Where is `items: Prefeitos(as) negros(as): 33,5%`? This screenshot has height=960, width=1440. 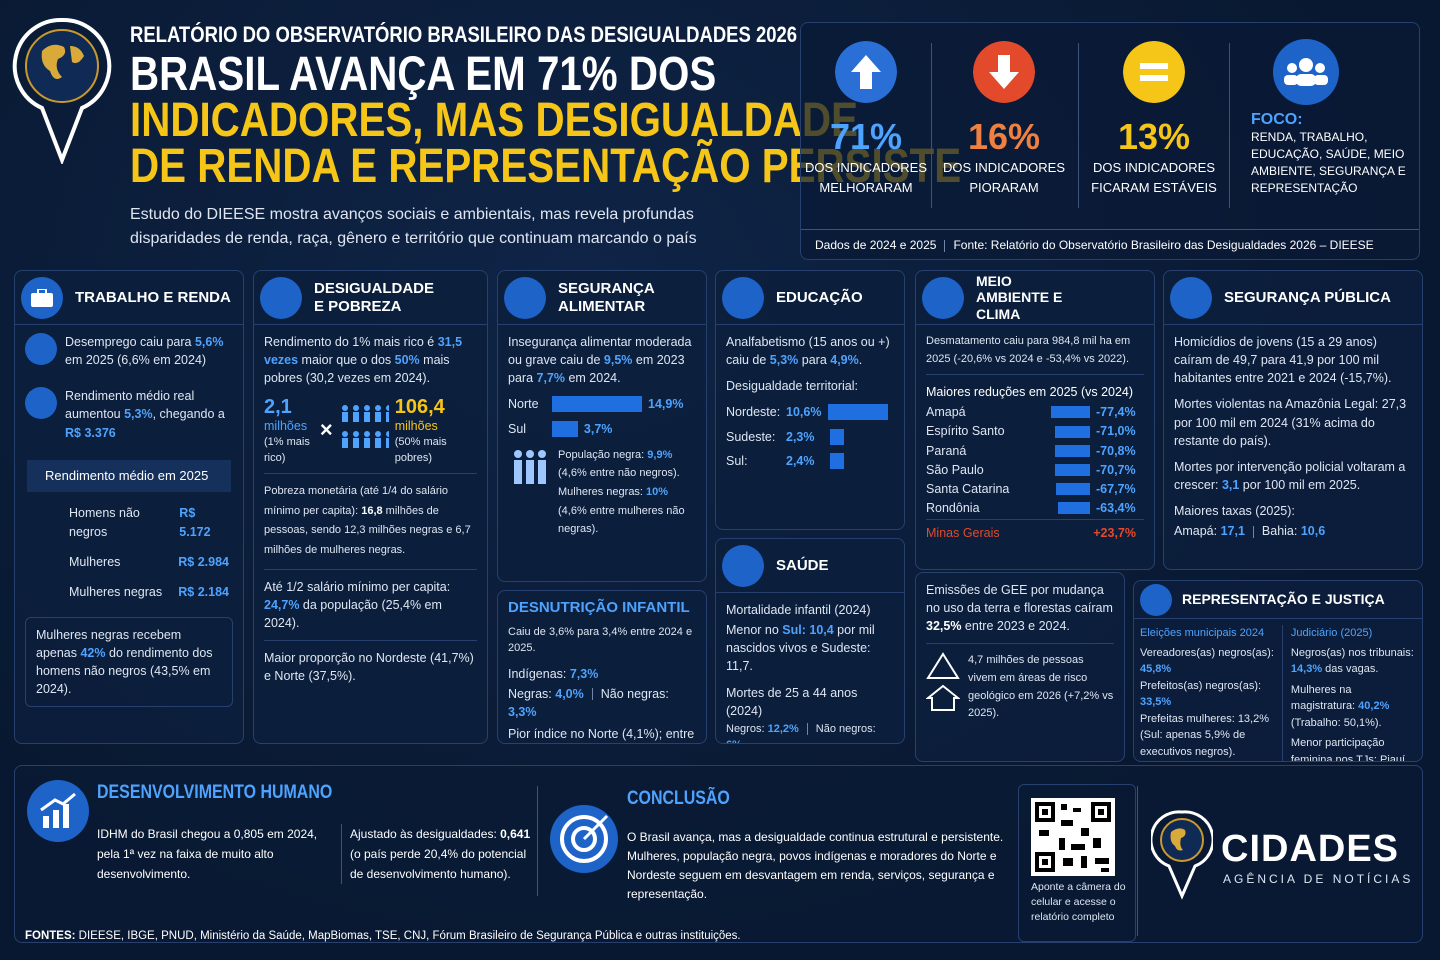
items: Prefeitos(as) negros(as): 33,5% is located at coordinates (1208, 694).